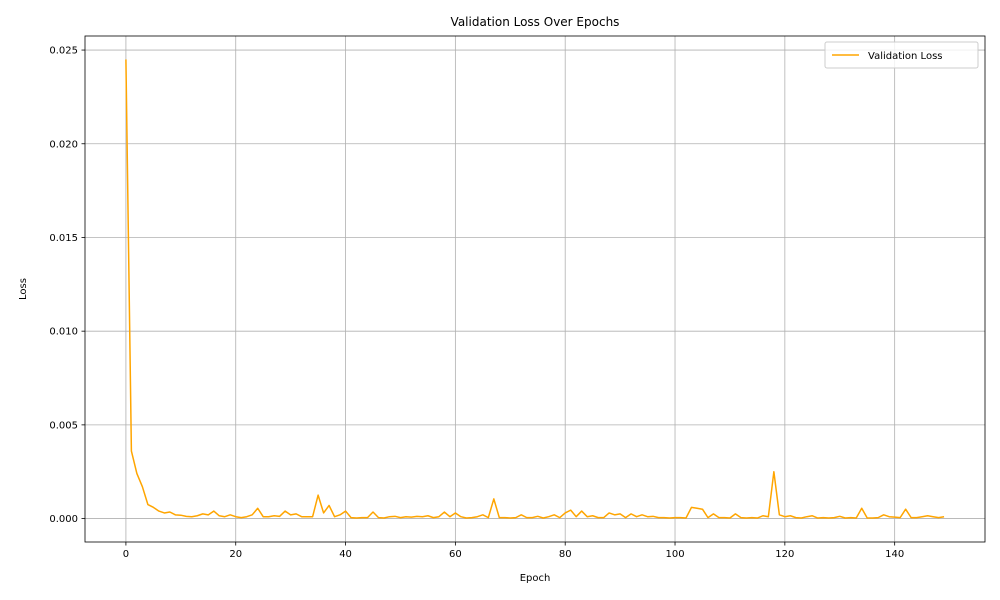 The width and height of the screenshot is (1000, 600). Describe the element at coordinates (674, 554) in the screenshot. I see `x-tick-label: 100` at that location.